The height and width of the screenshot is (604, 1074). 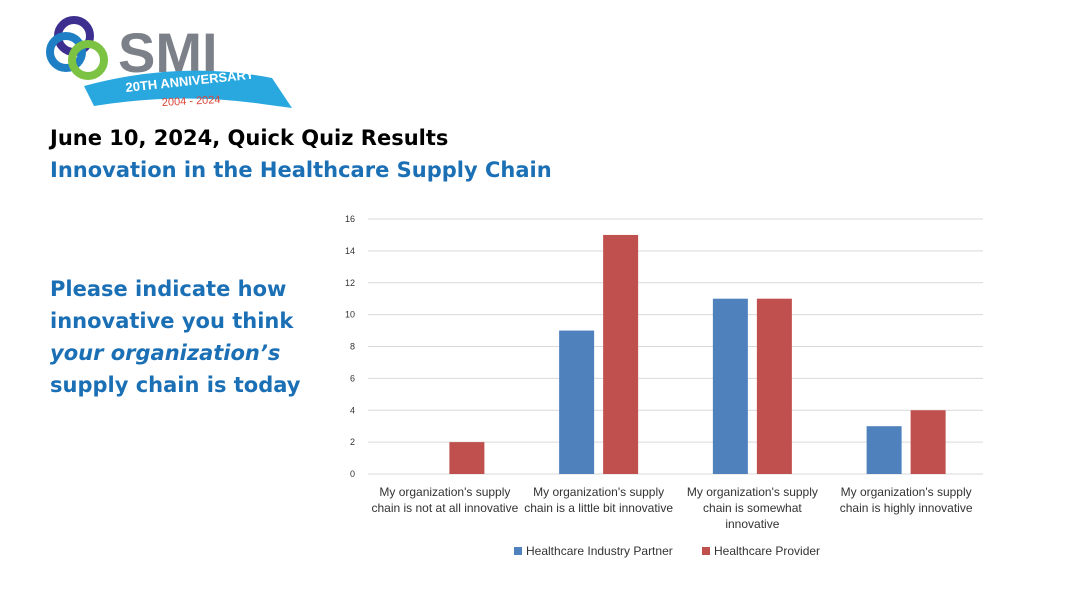 What do you see at coordinates (352, 378) in the screenshot?
I see `y-tick-label: 6` at bounding box center [352, 378].